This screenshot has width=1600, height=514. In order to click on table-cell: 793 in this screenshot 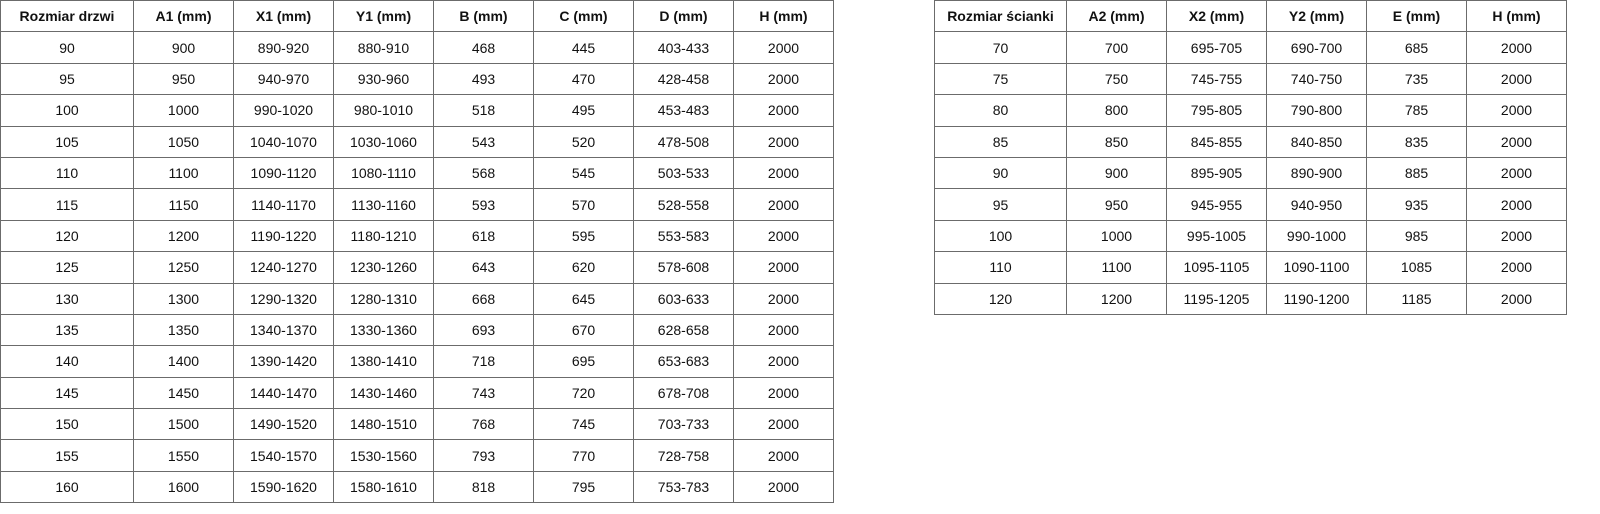, I will do `click(483, 455)`.